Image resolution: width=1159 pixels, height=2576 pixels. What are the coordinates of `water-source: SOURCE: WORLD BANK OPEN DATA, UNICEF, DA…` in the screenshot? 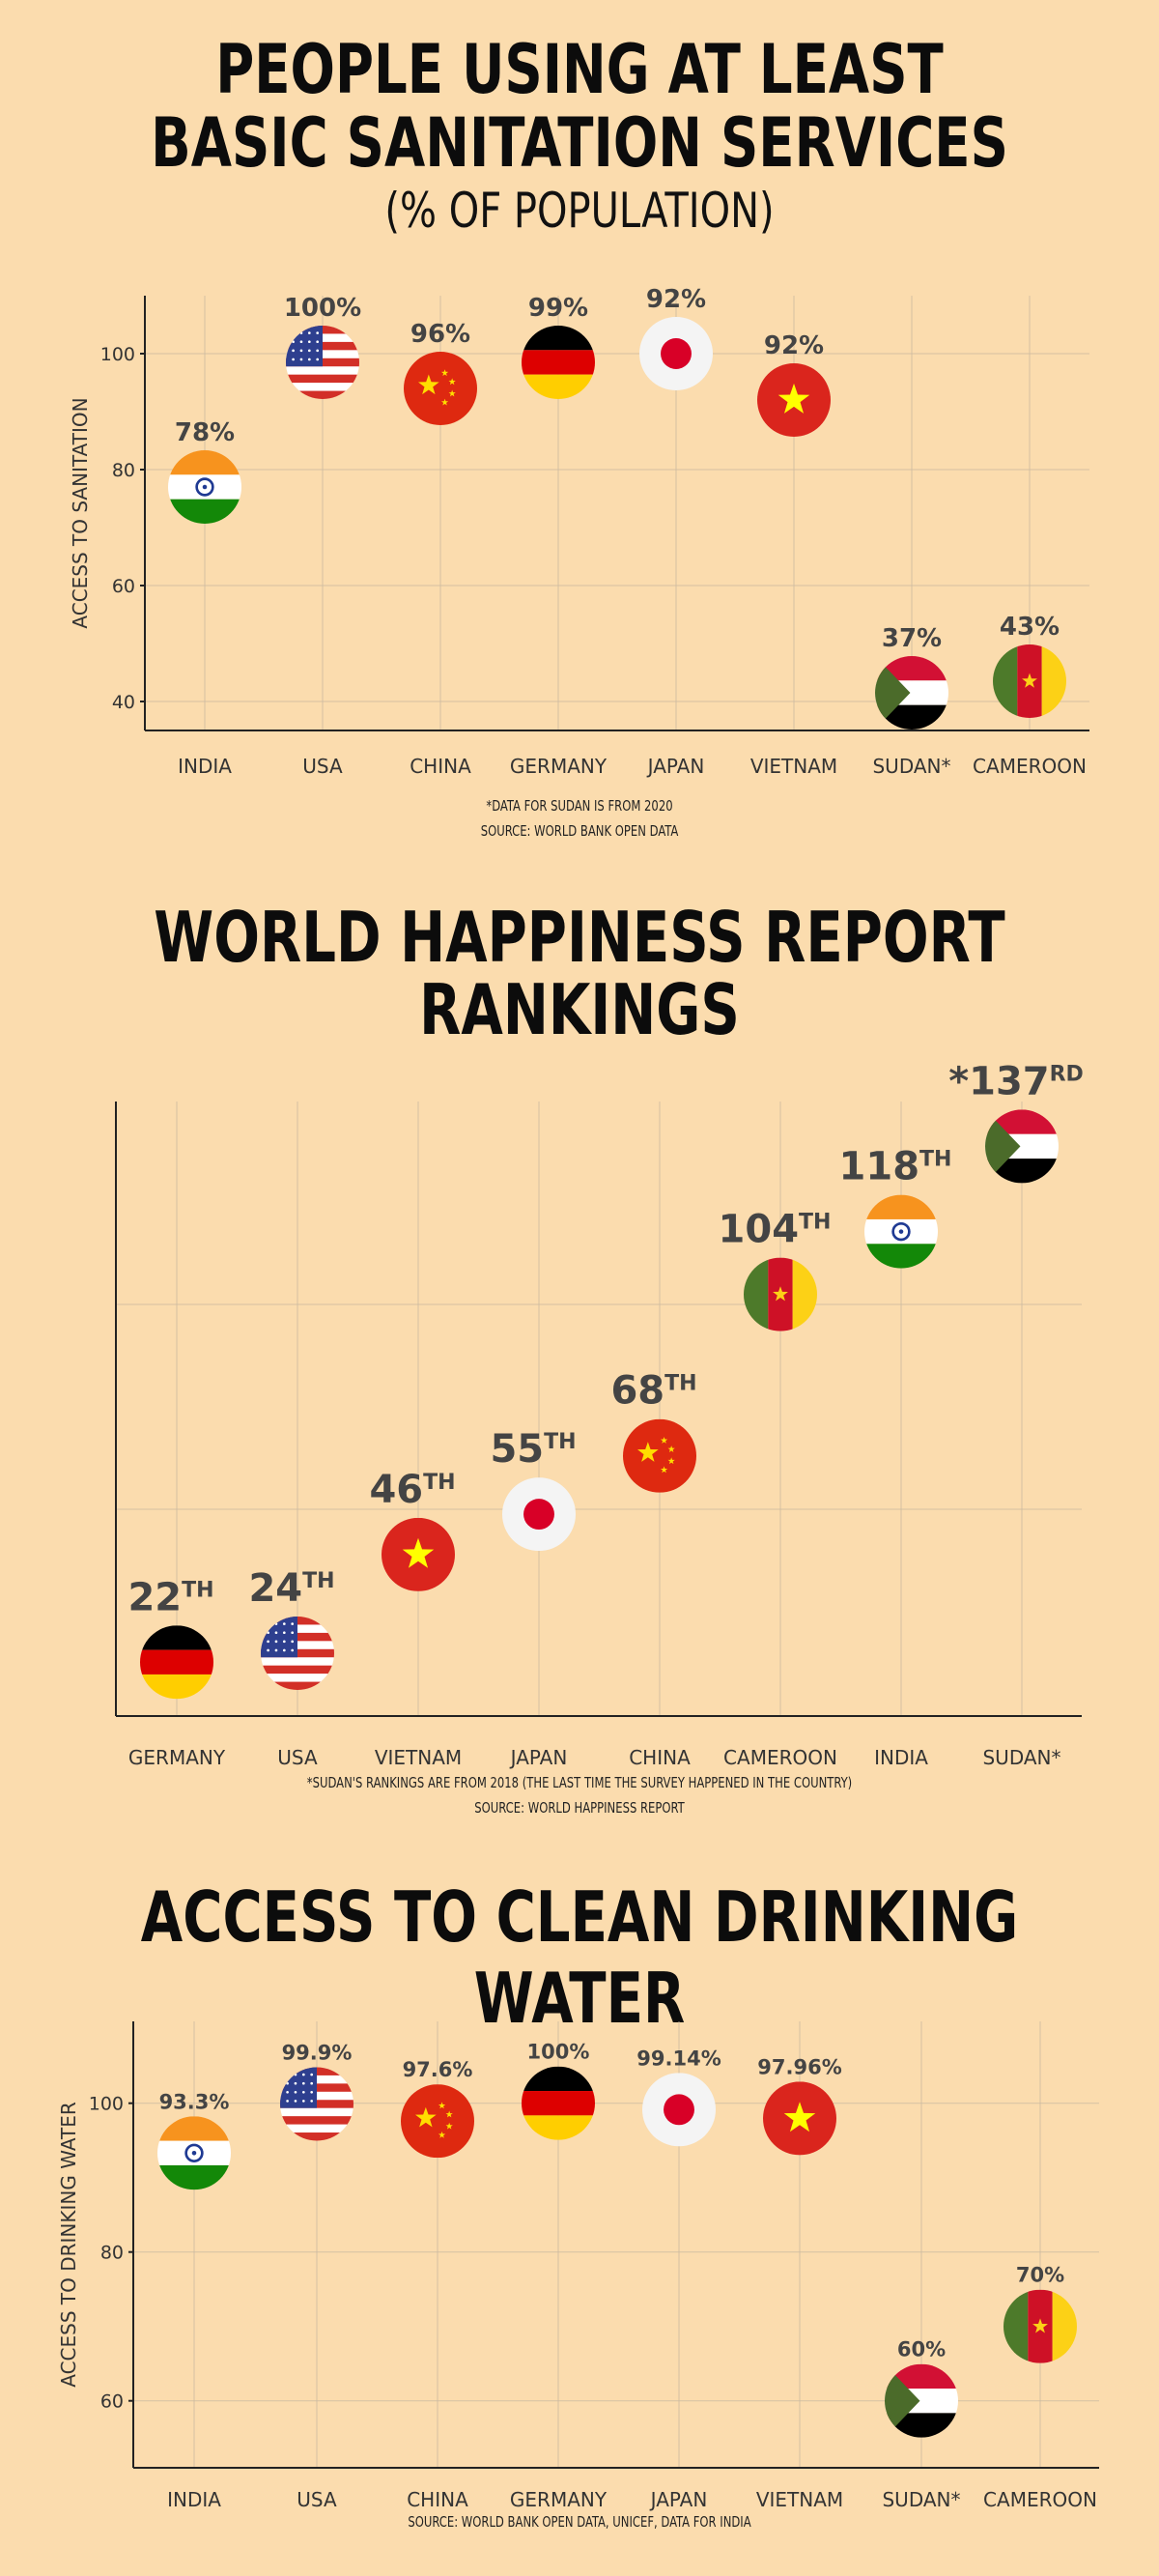 It's located at (579, 2522).